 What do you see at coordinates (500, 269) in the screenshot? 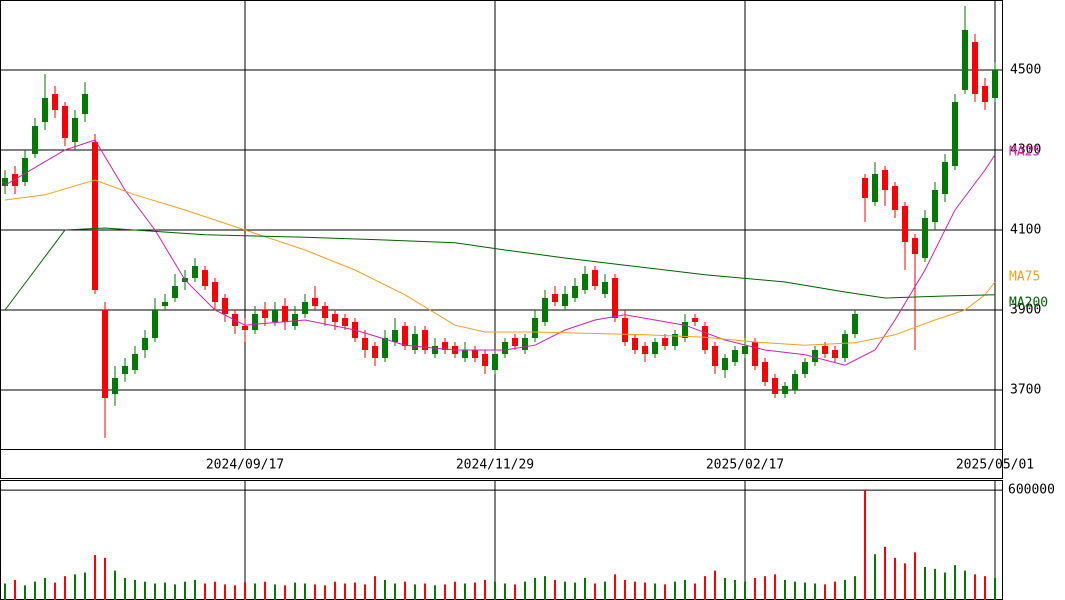
I see `moving-average` at bounding box center [500, 269].